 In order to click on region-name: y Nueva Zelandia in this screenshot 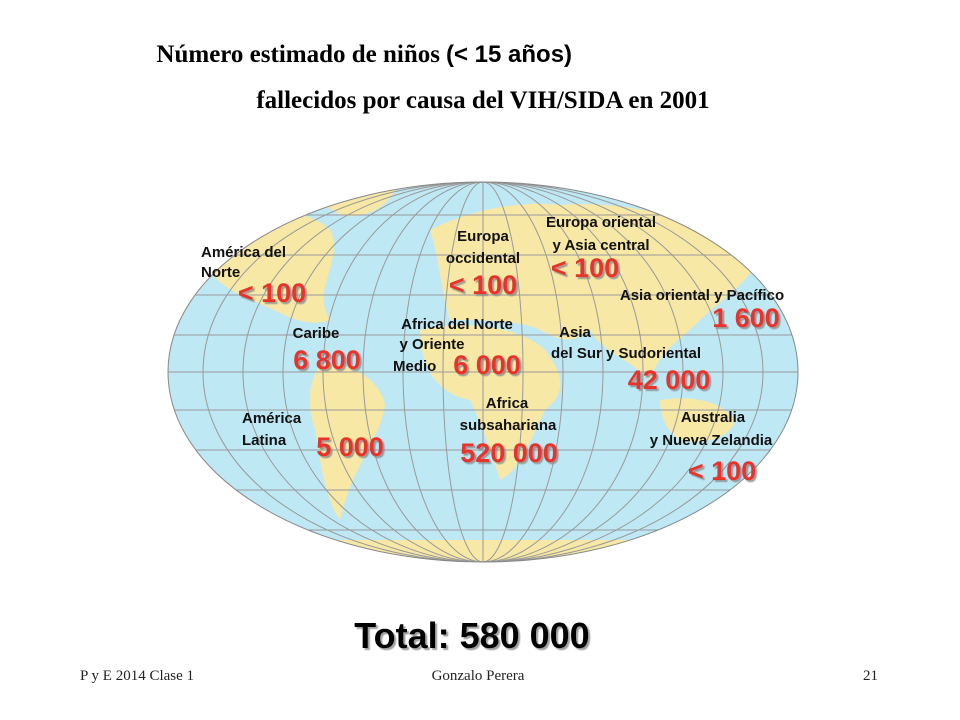, I will do `click(711, 440)`.